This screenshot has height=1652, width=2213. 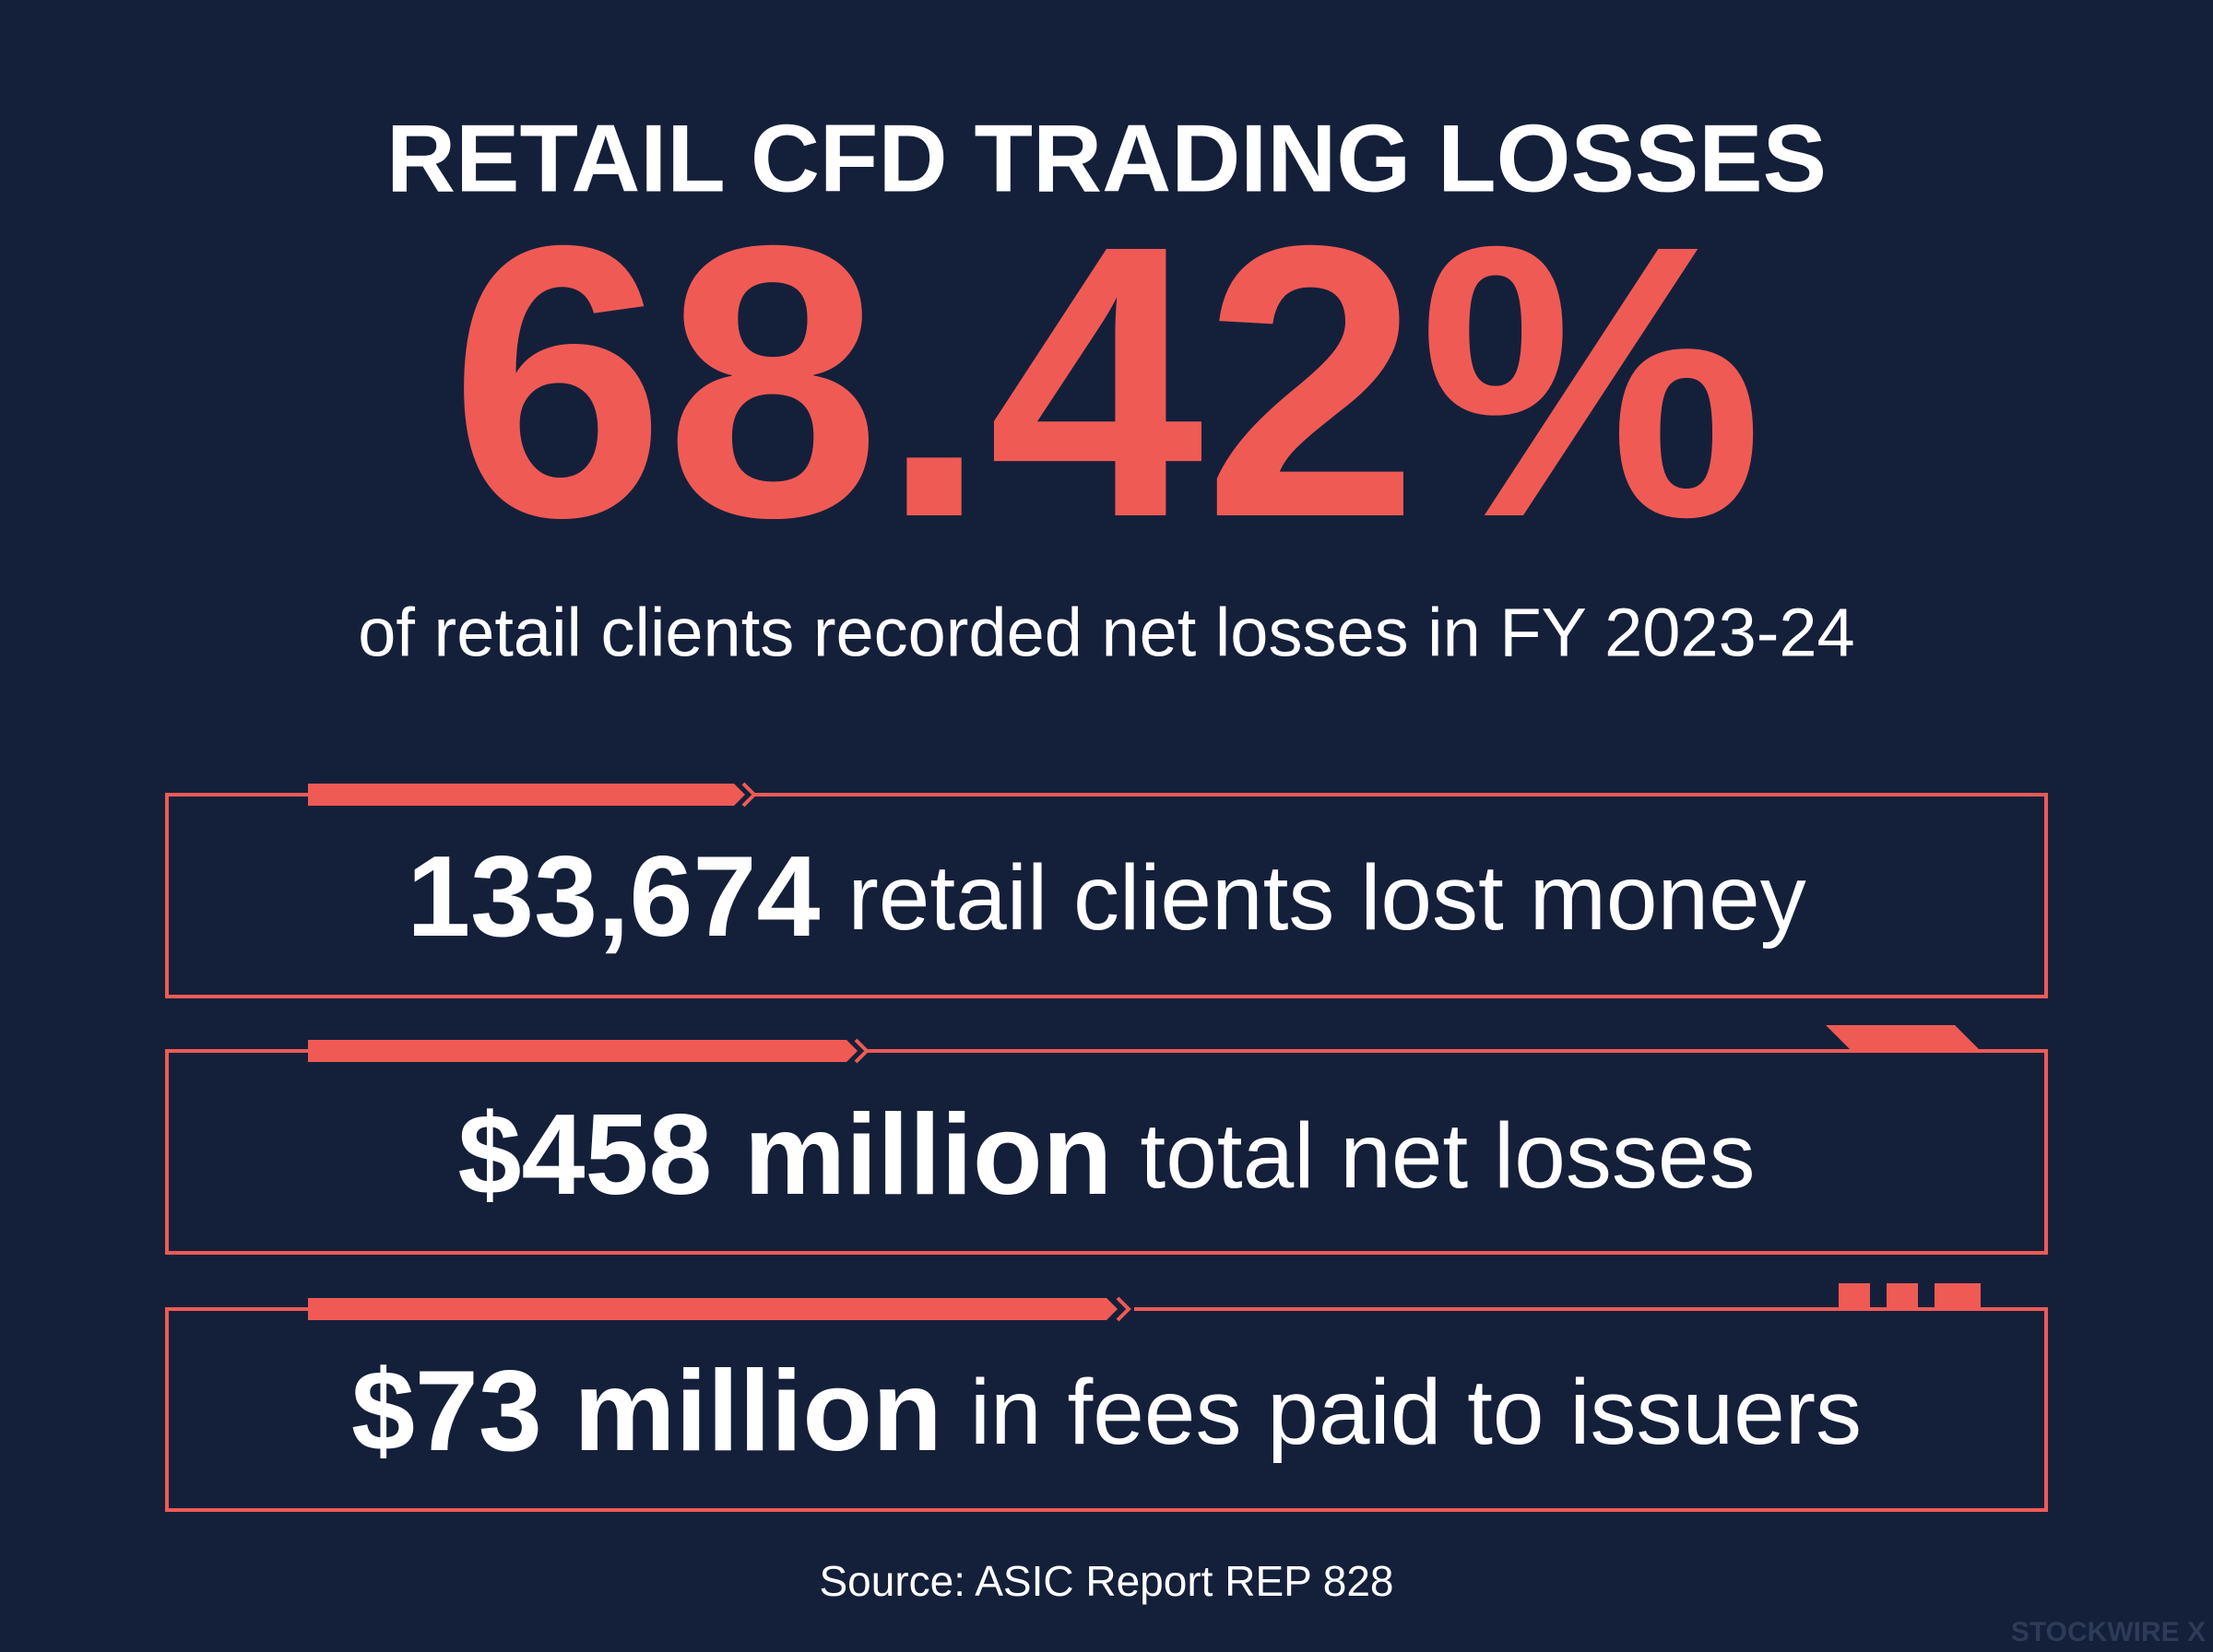 I want to click on watermark: STOCKWIRE X, so click(x=2108, y=1632).